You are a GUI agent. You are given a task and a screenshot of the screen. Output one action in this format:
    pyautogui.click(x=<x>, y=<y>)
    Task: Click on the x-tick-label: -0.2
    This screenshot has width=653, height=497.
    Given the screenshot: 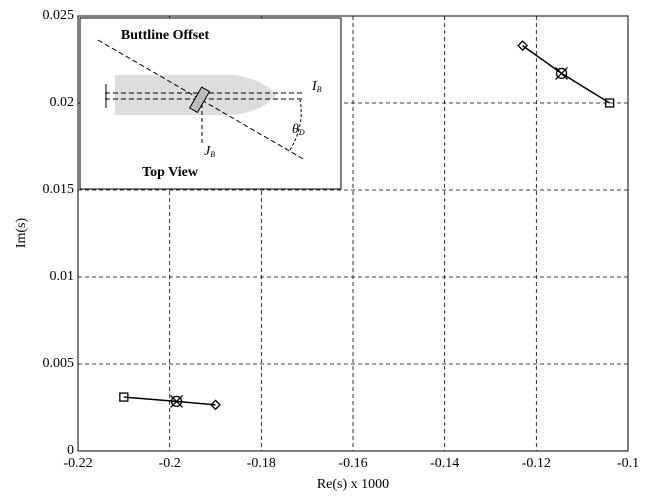 What is the action you would take?
    pyautogui.click(x=170, y=463)
    